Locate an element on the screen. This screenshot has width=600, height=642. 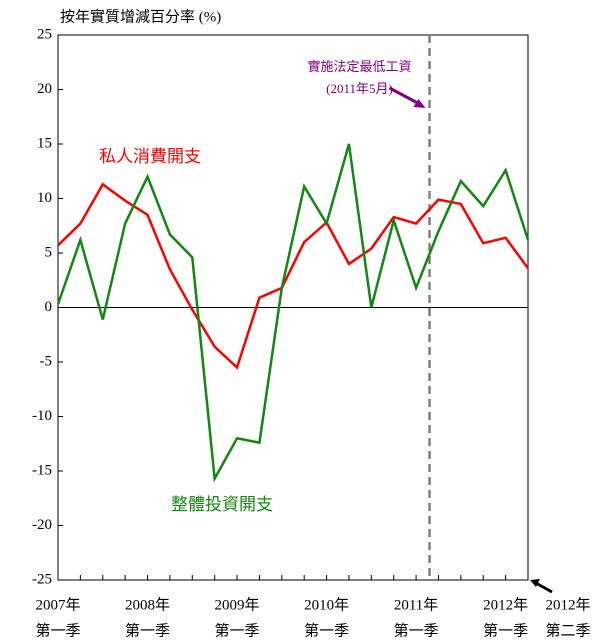
y-tick-label: -15 is located at coordinates (42, 470).